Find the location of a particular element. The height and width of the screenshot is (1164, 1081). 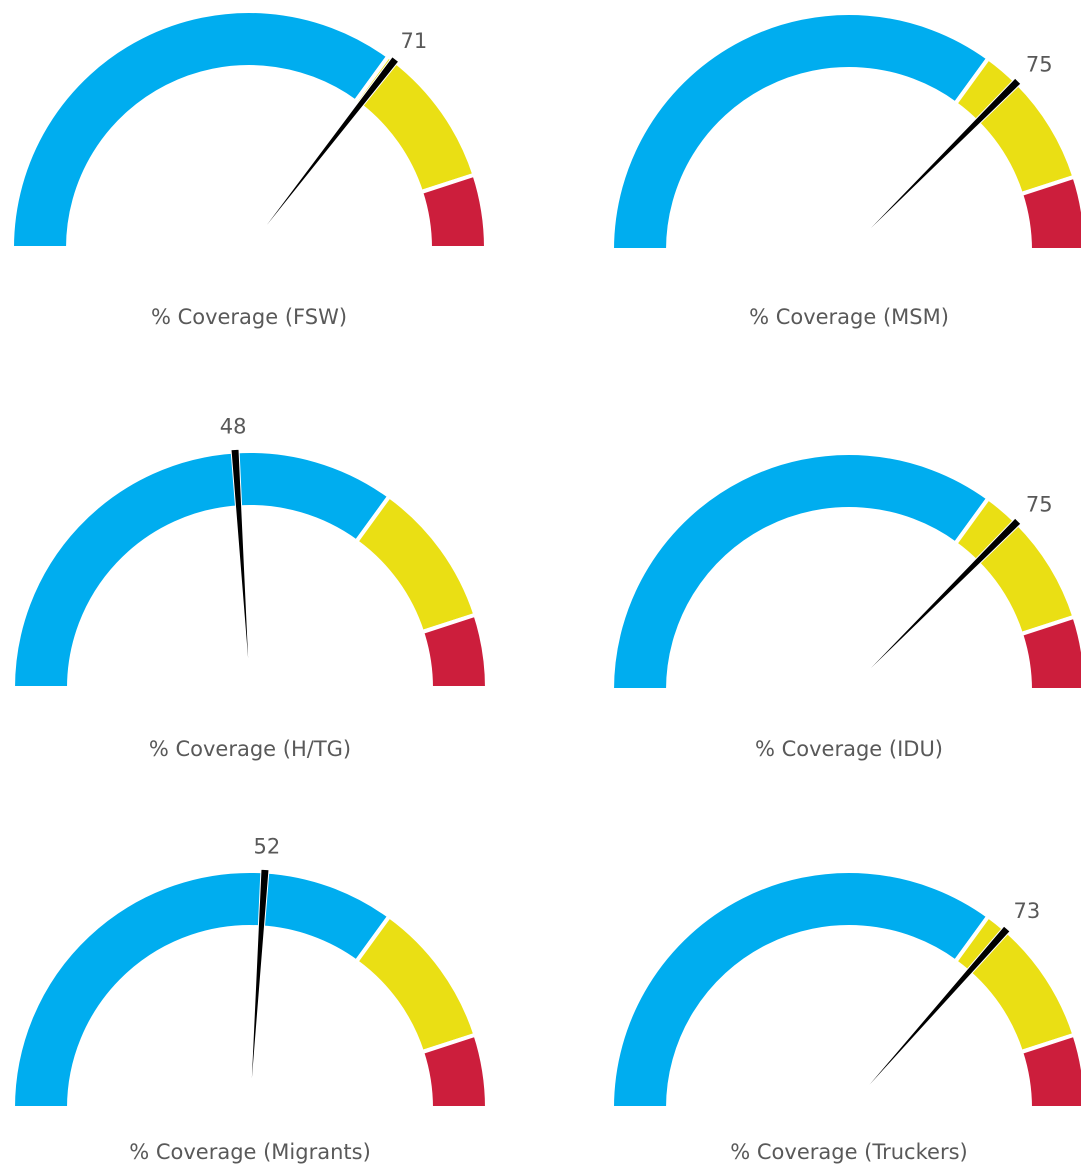

gauge-title: % Coverage (H/TG) is located at coordinates (250, 749).